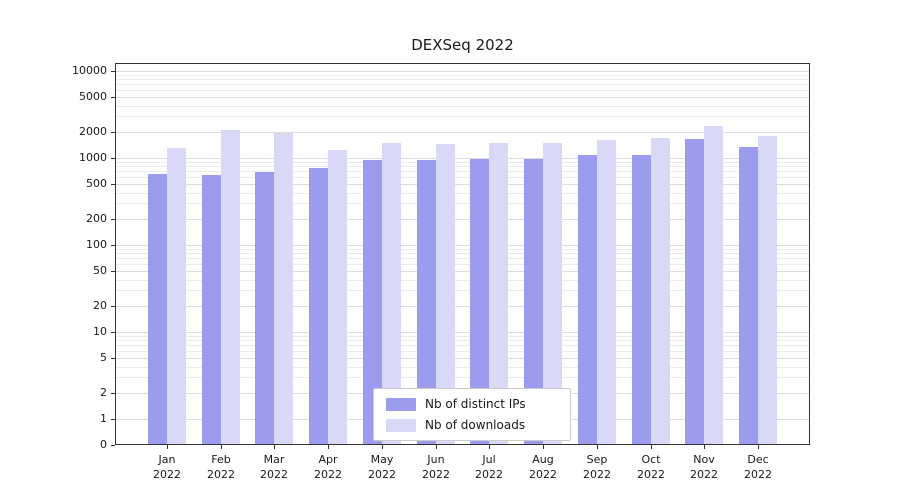 This screenshot has width=900, height=500. I want to click on x-tick-month: Feb, so click(221, 459).